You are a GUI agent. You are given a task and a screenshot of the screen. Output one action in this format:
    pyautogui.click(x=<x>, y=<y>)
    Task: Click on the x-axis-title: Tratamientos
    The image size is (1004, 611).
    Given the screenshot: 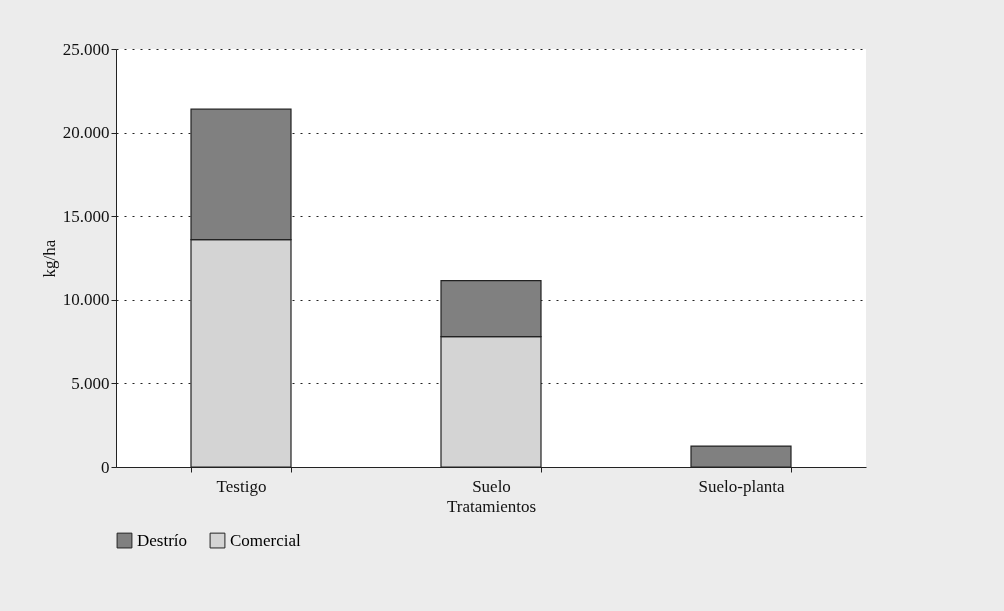 What is the action you would take?
    pyautogui.click(x=491, y=506)
    